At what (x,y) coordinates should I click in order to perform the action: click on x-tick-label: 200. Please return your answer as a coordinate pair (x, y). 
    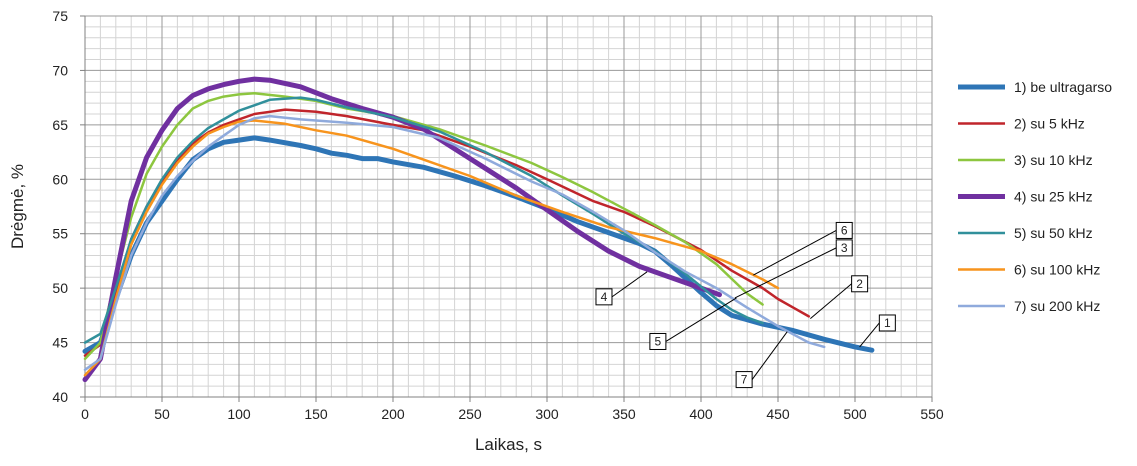
    Looking at the image, I should click on (393, 414).